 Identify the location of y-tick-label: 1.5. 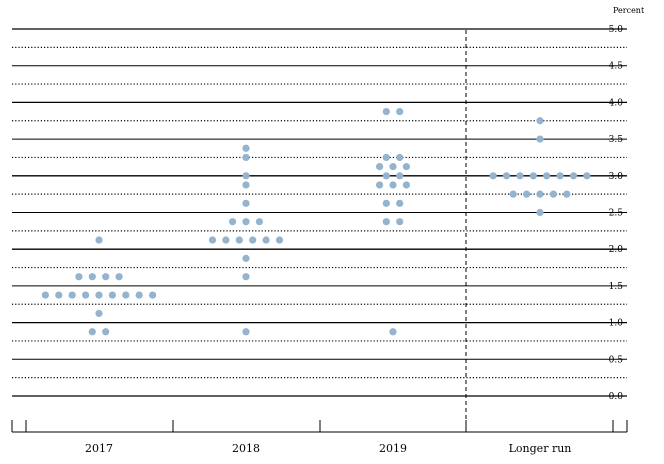
(616, 287).